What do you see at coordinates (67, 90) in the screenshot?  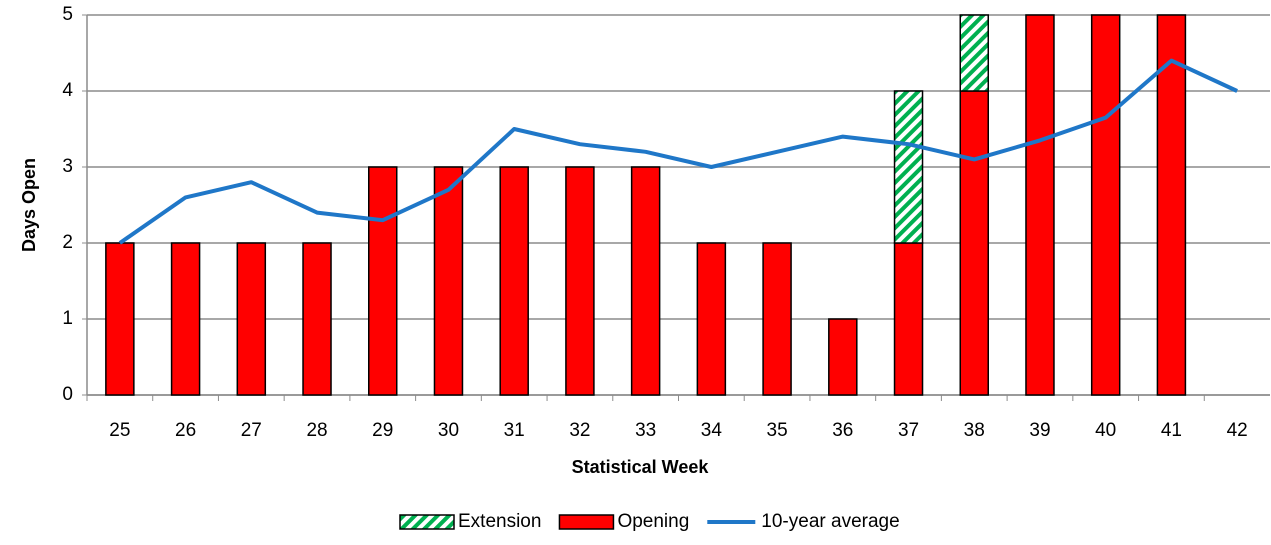 I see `y-tick-label: 4` at bounding box center [67, 90].